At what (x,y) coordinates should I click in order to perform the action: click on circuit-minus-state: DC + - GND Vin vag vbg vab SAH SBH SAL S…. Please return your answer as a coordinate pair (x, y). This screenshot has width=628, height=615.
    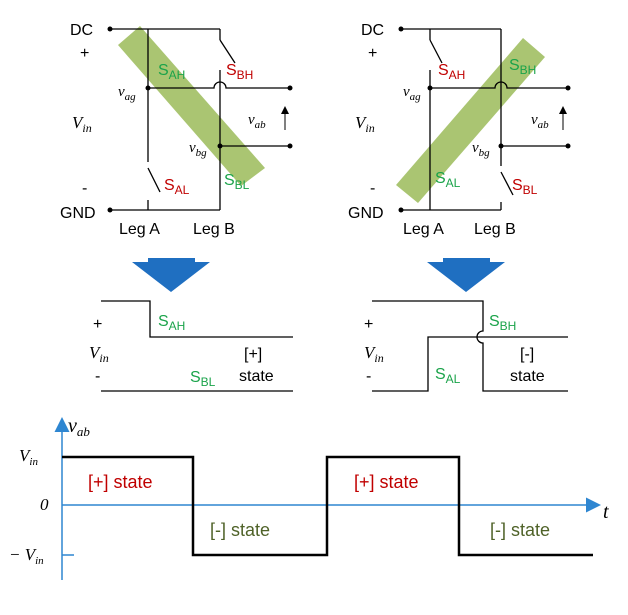
    Looking at the image, I should click on (459, 130).